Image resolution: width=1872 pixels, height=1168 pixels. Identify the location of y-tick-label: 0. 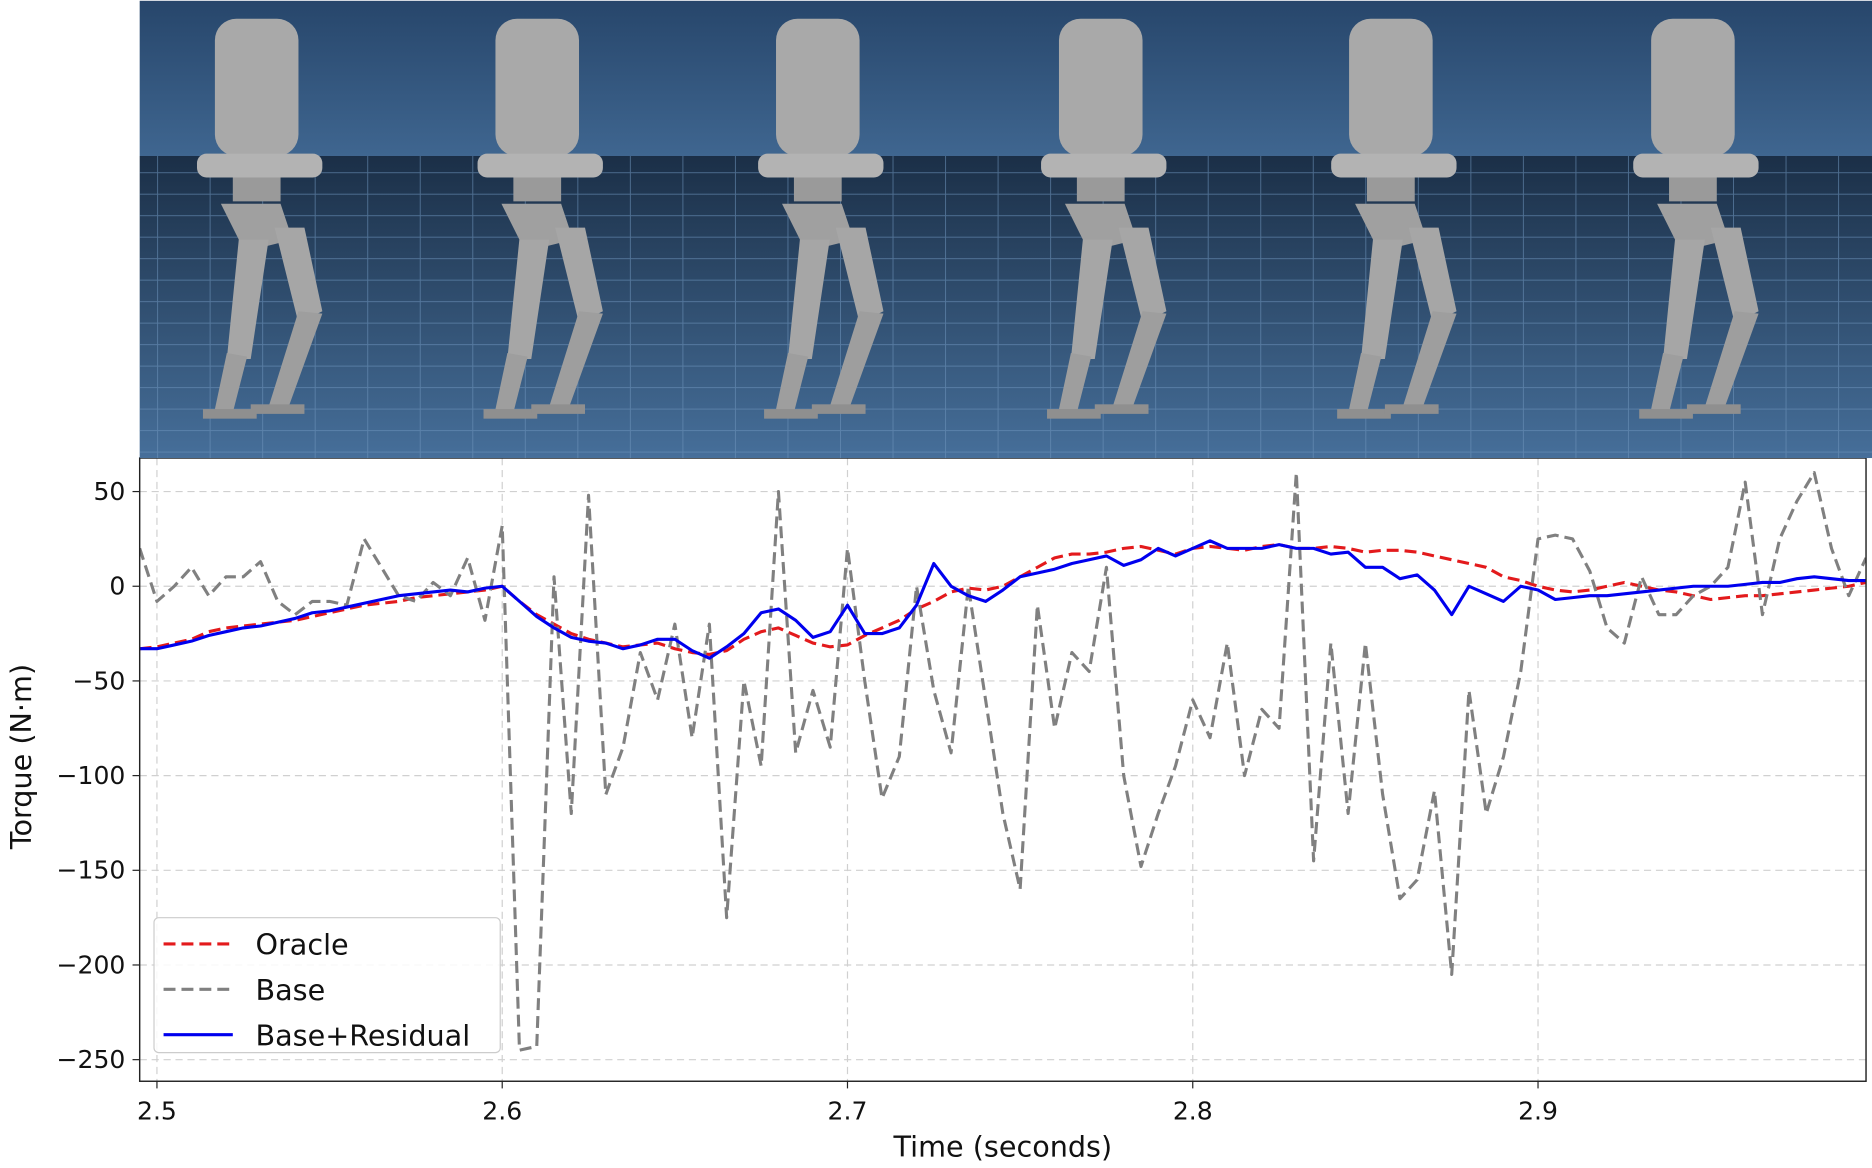
(117, 586).